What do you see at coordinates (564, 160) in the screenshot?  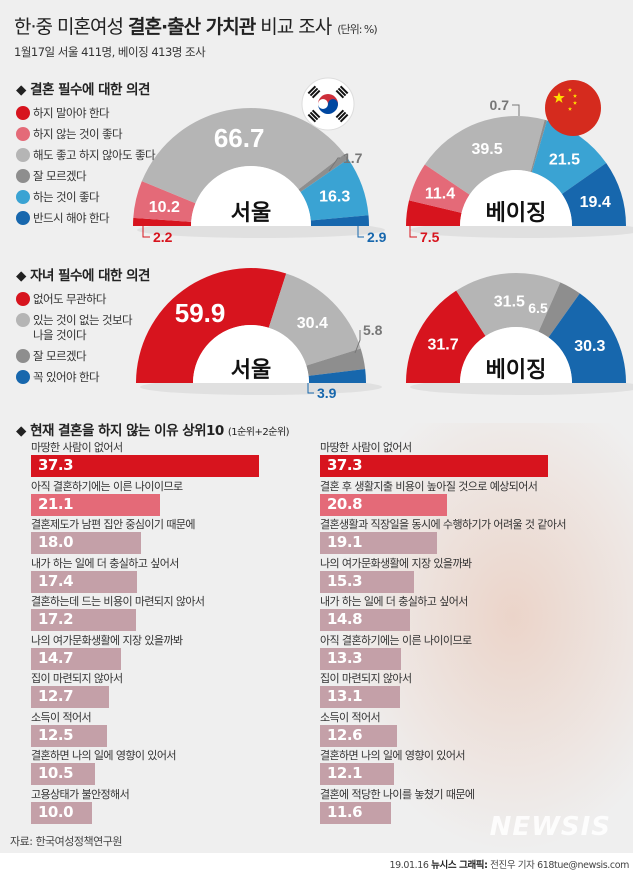 I see `donut-value-label: 21.5` at bounding box center [564, 160].